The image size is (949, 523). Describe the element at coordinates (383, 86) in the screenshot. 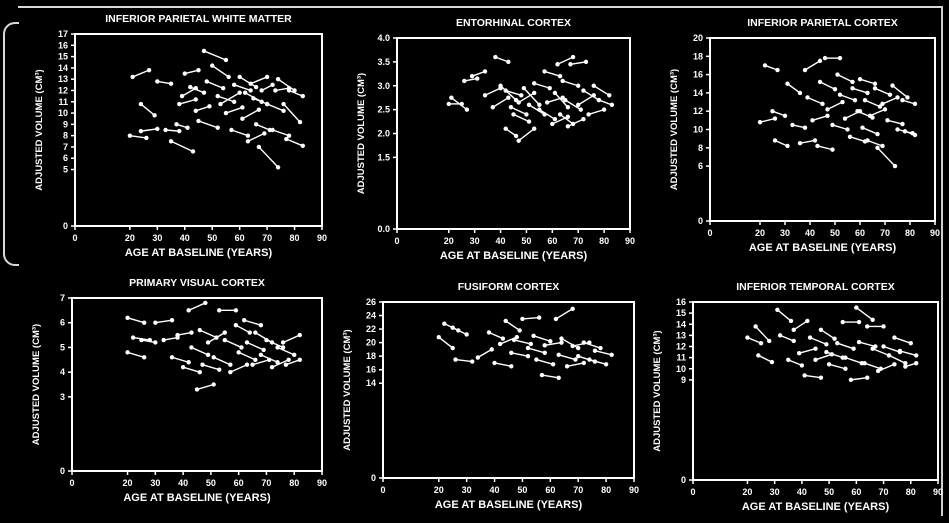

I see `y-tick-label: 3.0` at that location.